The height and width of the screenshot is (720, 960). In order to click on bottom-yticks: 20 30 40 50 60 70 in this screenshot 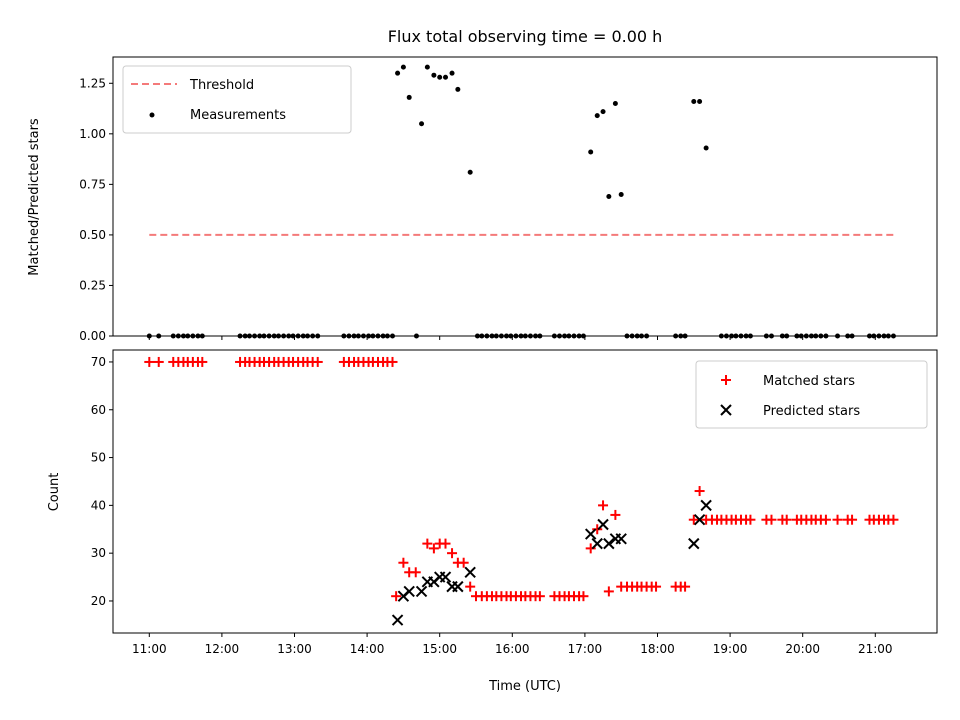, I will do `click(102, 481)`.